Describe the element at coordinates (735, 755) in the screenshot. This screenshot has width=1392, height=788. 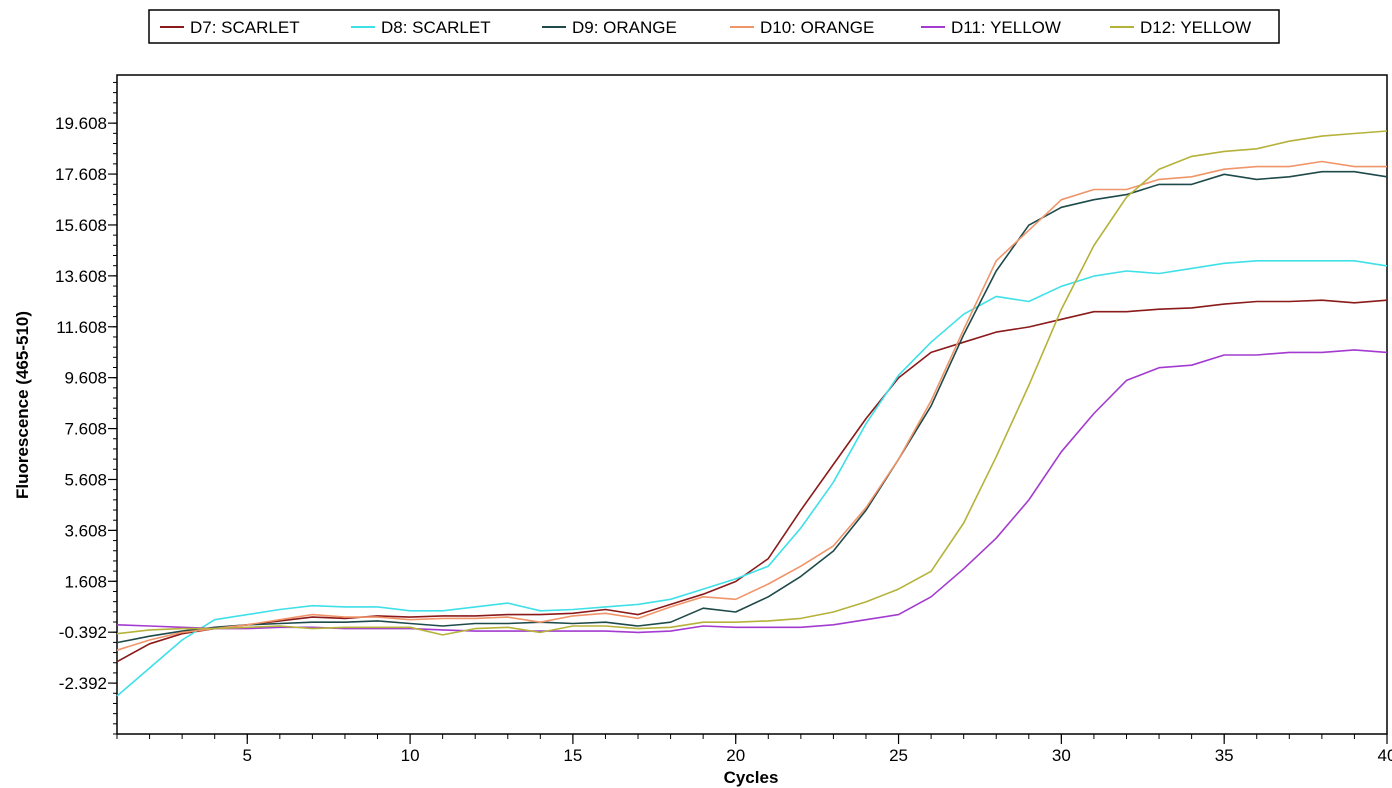
I see `x-tick-label: 20` at that location.